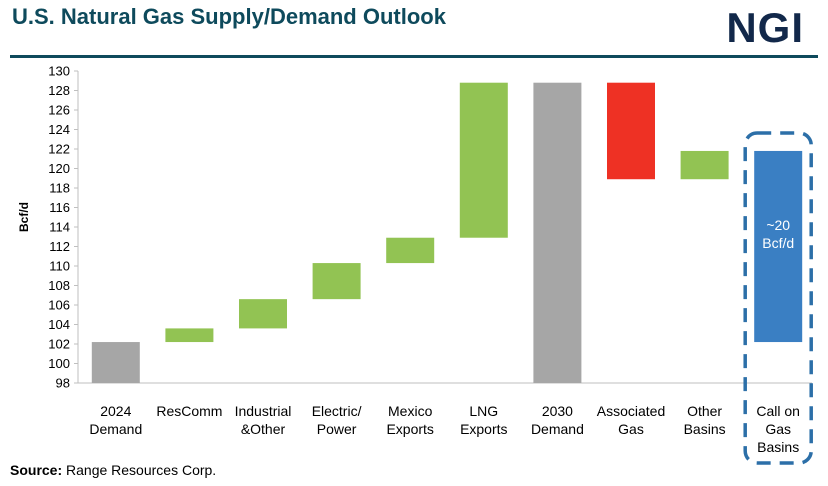 This screenshot has height=486, width=828. I want to click on category-label: LNG Exports, so click(483, 420).